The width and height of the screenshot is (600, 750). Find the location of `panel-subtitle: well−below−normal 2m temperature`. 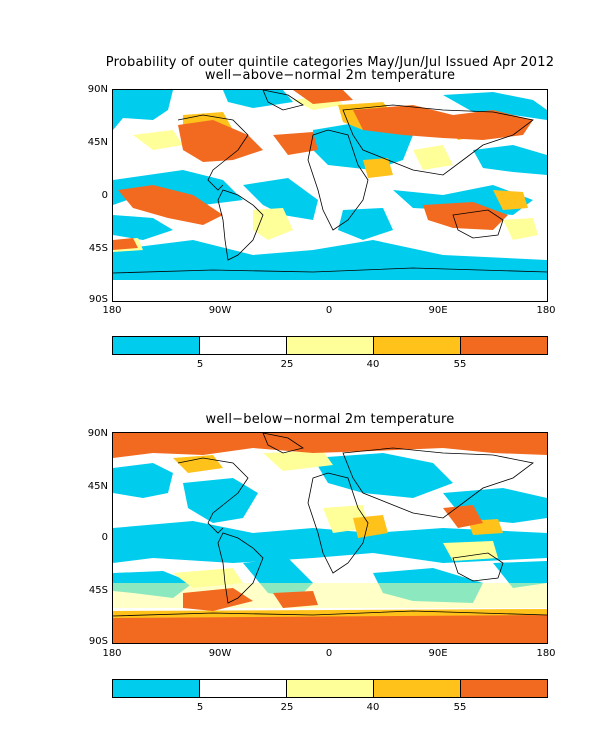

panel-subtitle: well−below−normal 2m temperature is located at coordinates (330, 419).